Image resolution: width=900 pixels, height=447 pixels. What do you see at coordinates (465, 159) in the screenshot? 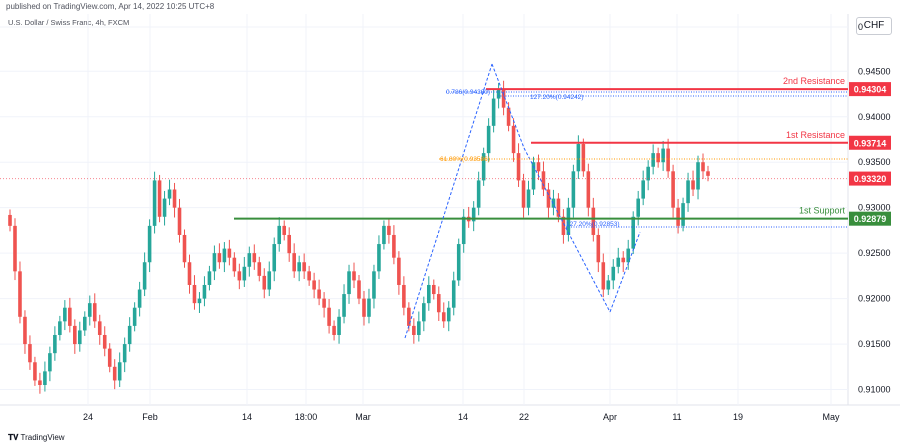
I see `fib-level-label: 61.80%(0.93586)` at bounding box center [465, 159].